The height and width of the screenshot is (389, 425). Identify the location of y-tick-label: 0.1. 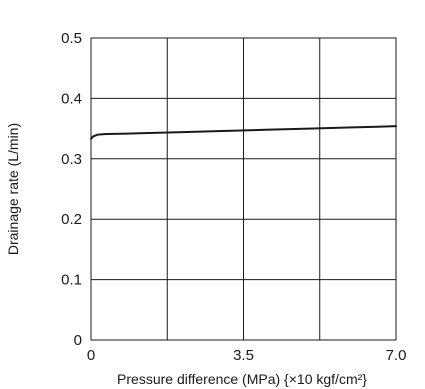
(71, 280).